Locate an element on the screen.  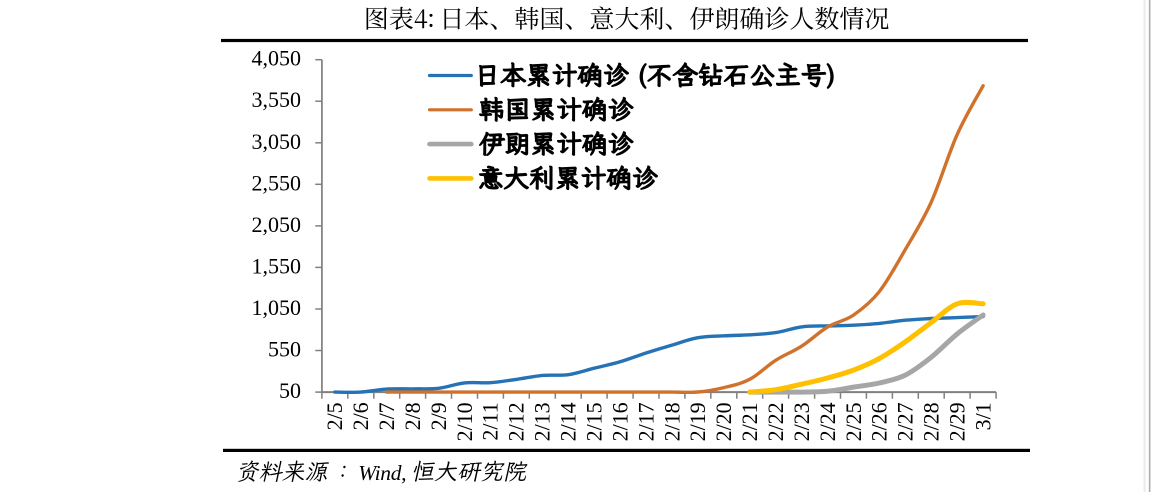
svg-text: 2/10 is located at coordinates (464, 421).